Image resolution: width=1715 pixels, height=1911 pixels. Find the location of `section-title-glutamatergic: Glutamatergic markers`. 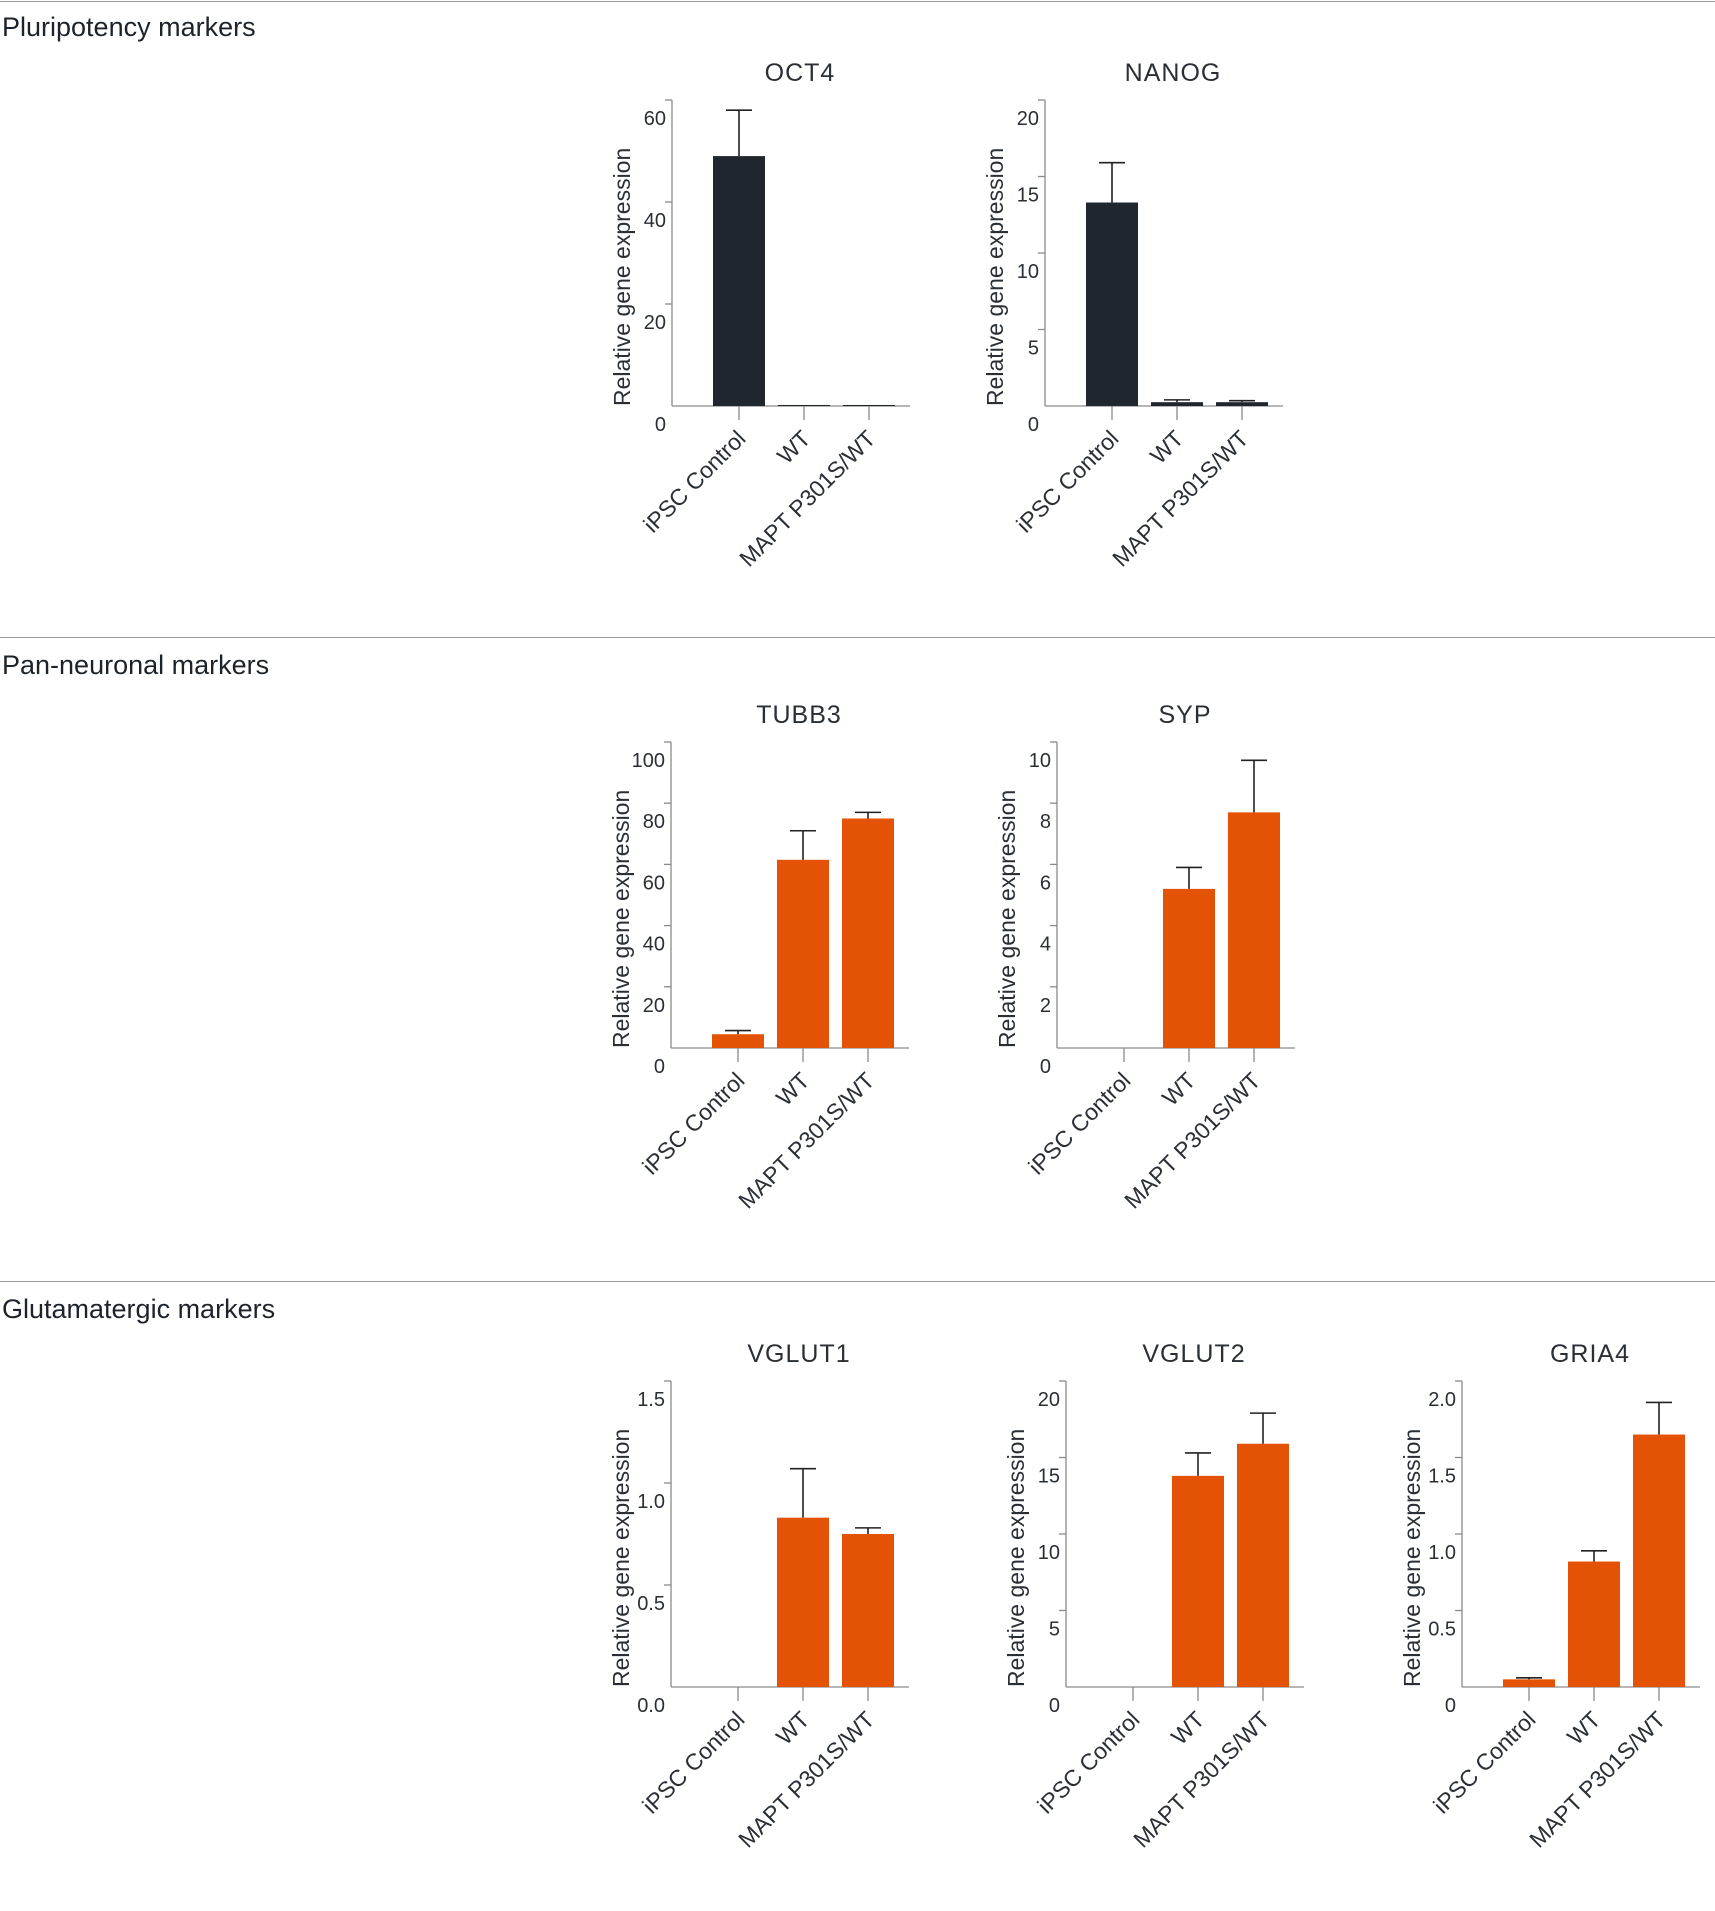

section-title-glutamatergic: Glutamatergic markers is located at coordinates (139, 1309).